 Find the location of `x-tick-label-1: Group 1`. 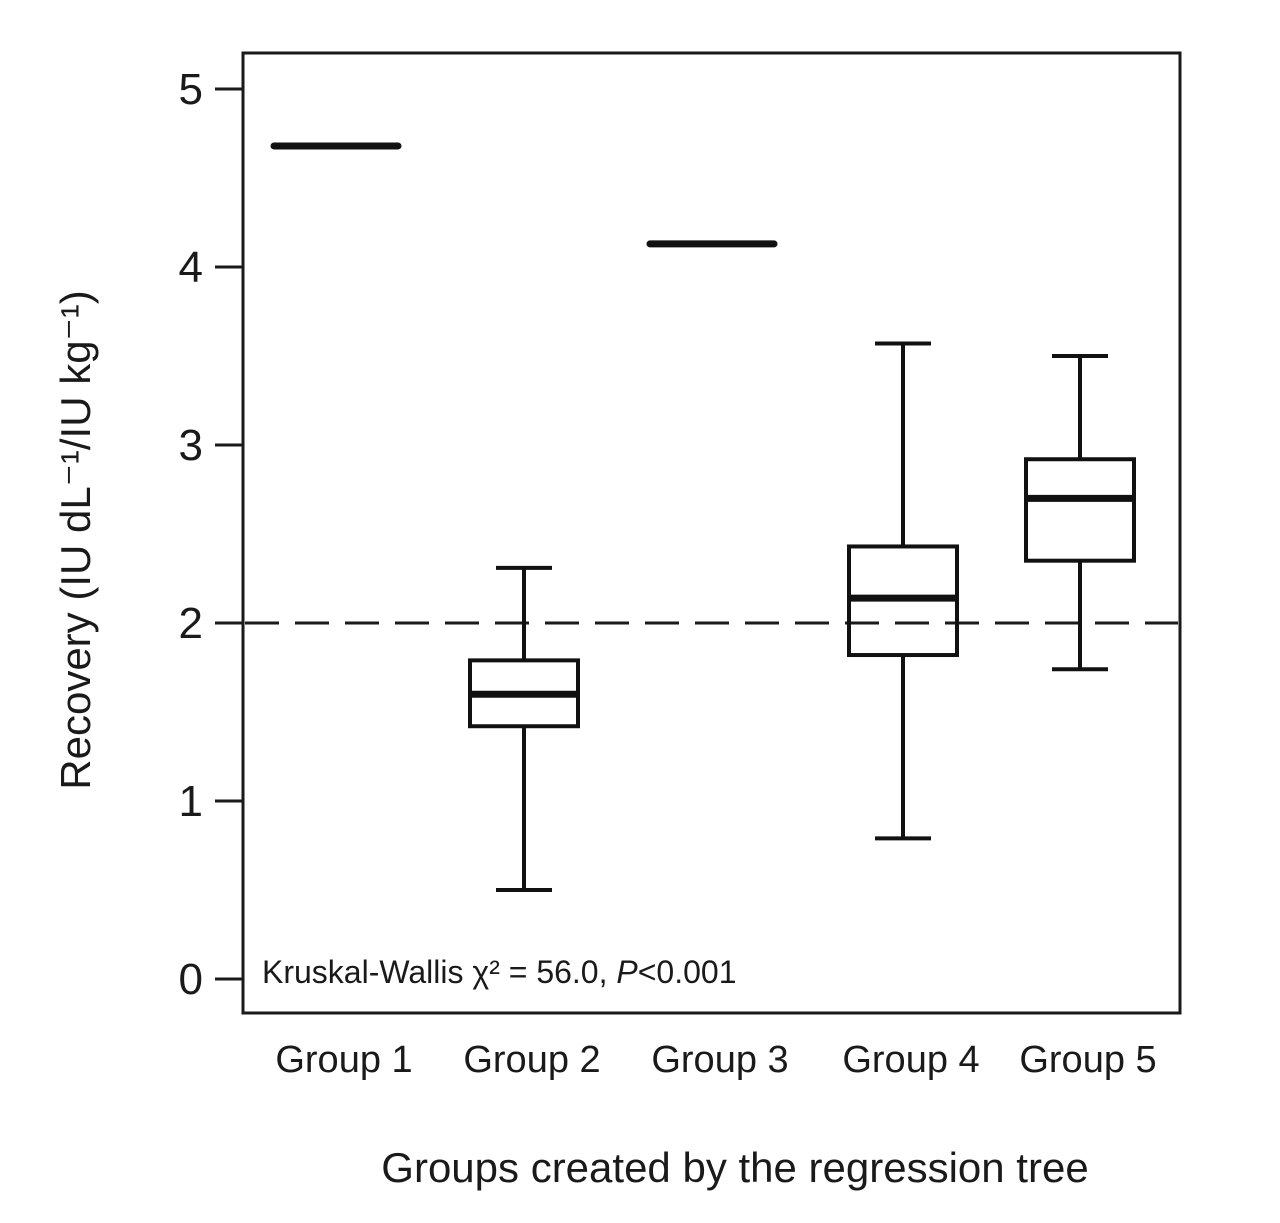

x-tick-label-1: Group 1 is located at coordinates (343, 1060).